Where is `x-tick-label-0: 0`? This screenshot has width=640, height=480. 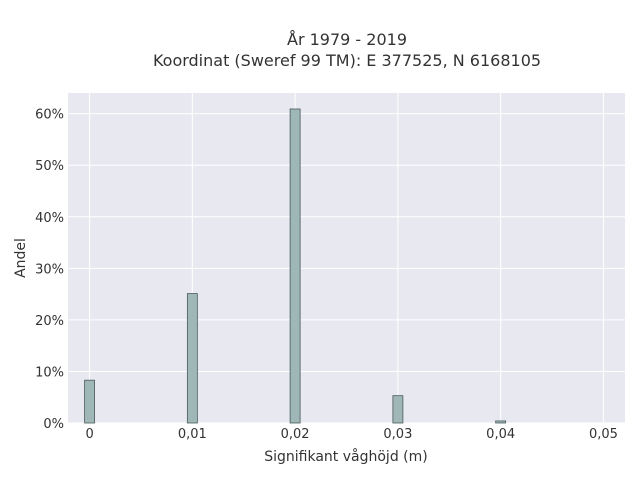 x-tick-label-0: 0 is located at coordinates (89, 434).